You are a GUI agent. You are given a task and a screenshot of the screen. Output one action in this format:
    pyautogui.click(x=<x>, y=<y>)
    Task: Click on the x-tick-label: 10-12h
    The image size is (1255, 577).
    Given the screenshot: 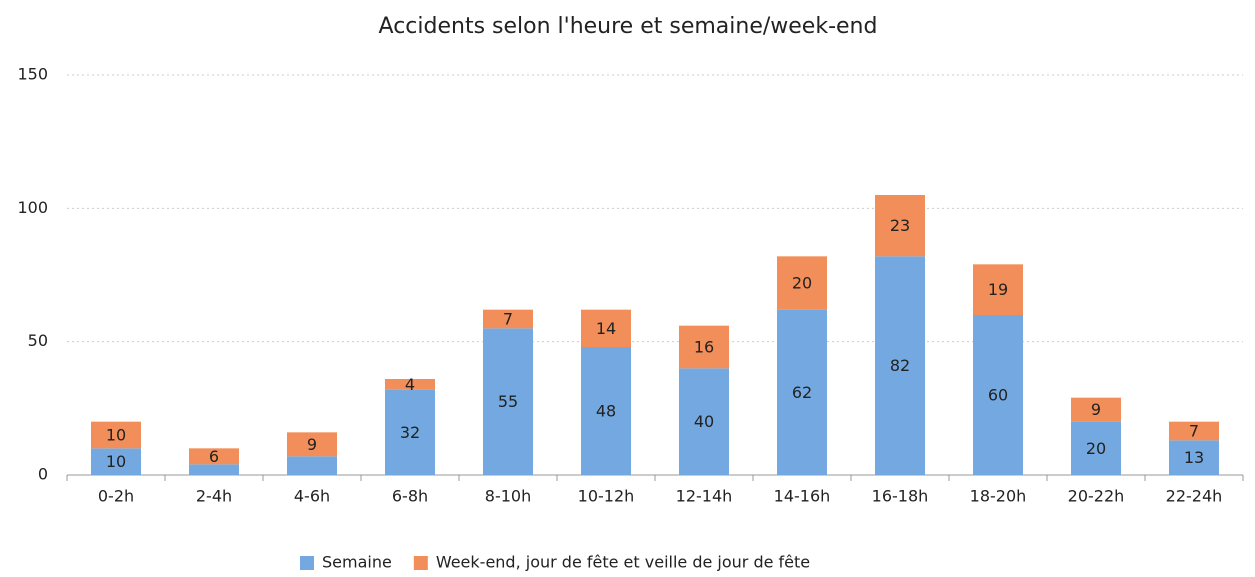 What is the action you would take?
    pyautogui.click(x=606, y=496)
    